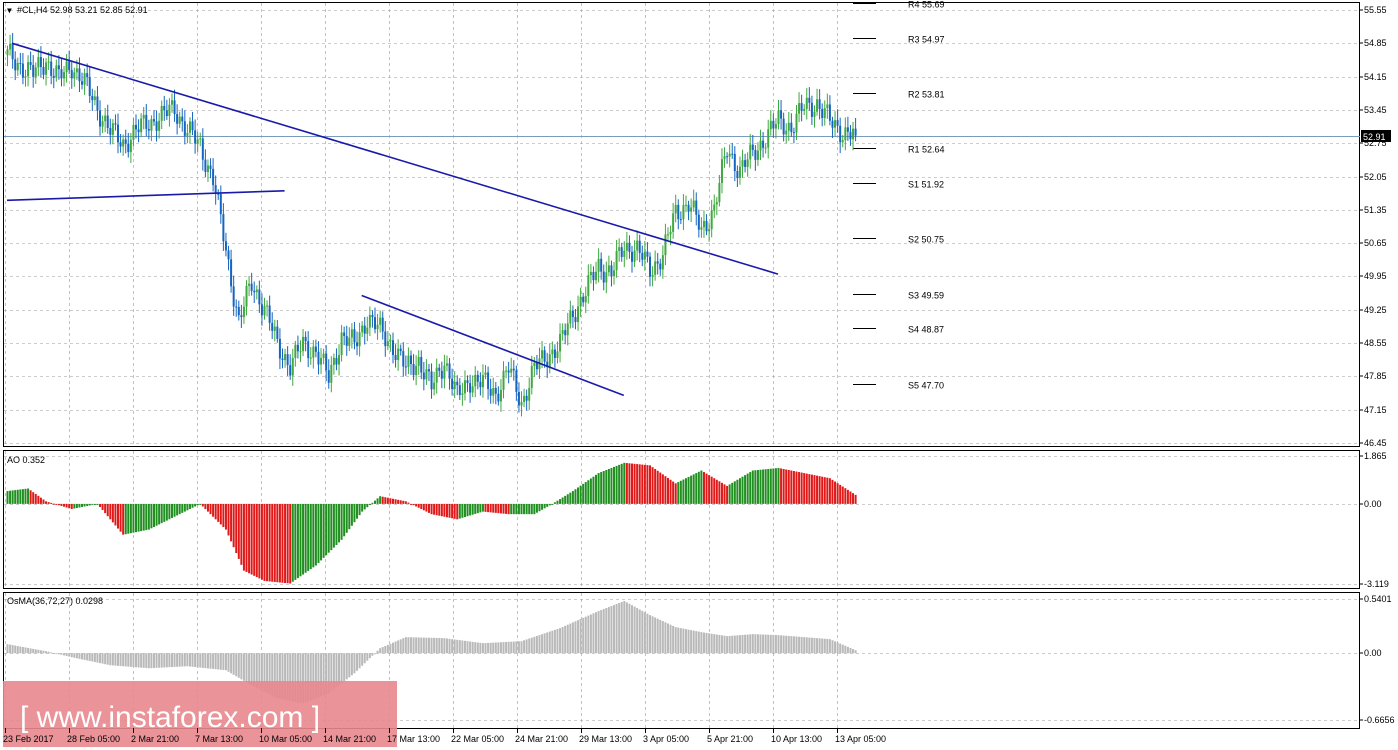 This screenshot has width=1398, height=750. What do you see at coordinates (431, 523) in the screenshot?
I see `ao-histogram` at bounding box center [431, 523].